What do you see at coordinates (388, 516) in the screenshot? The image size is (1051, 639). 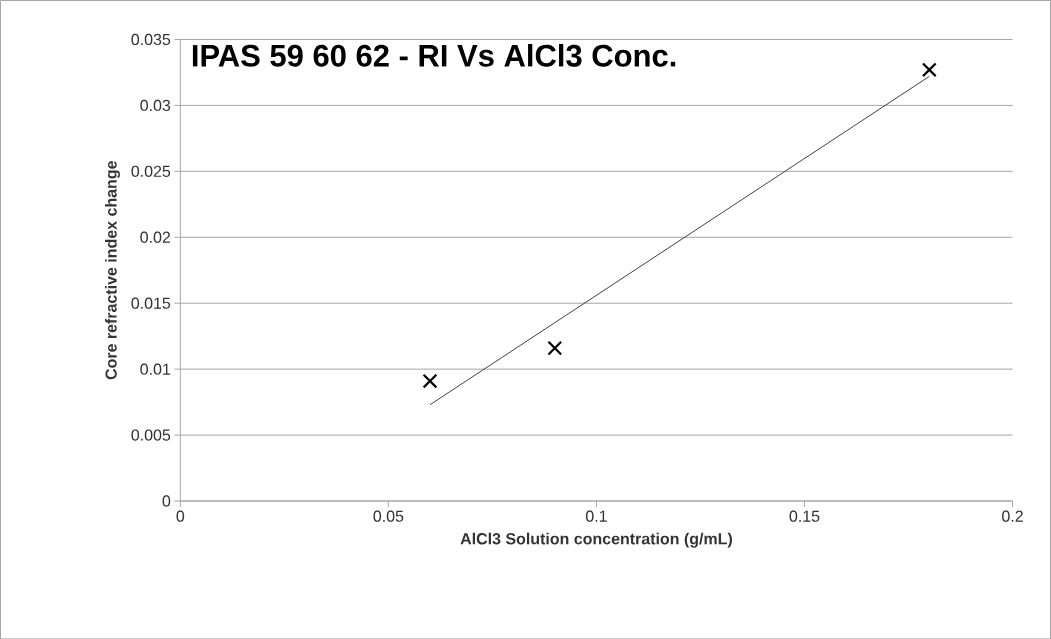 I see `x-tick-label: 0.05` at bounding box center [388, 516].